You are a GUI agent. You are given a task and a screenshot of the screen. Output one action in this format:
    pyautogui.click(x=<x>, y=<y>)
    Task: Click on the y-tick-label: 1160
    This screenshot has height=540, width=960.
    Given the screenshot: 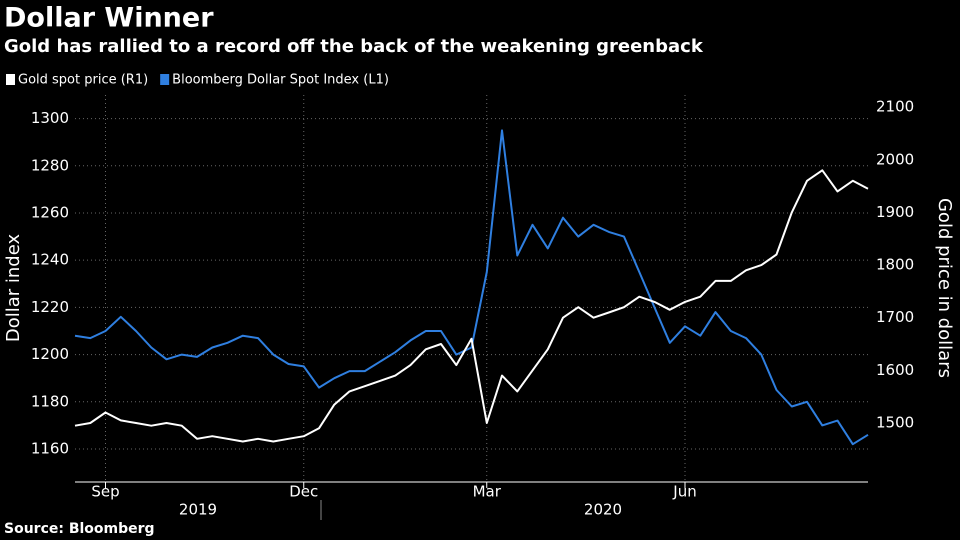 What is the action you would take?
    pyautogui.click(x=50, y=448)
    